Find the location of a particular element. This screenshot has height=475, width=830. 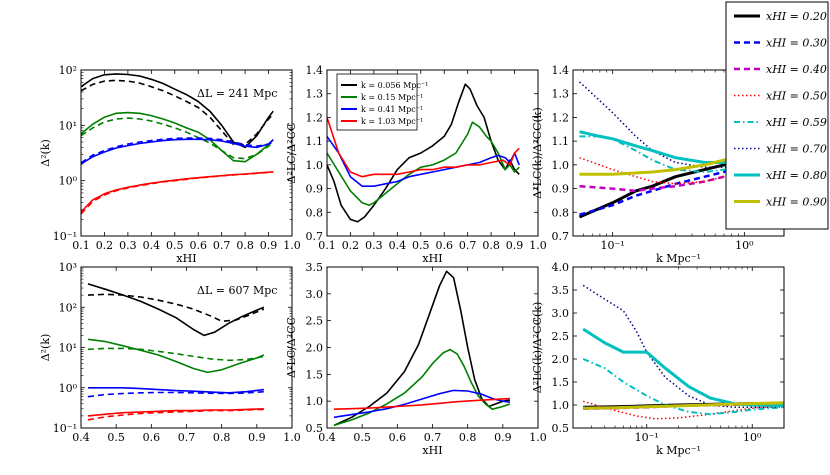

legend-label: k = 0.056 Mpc⁻¹ is located at coordinates (394, 85).